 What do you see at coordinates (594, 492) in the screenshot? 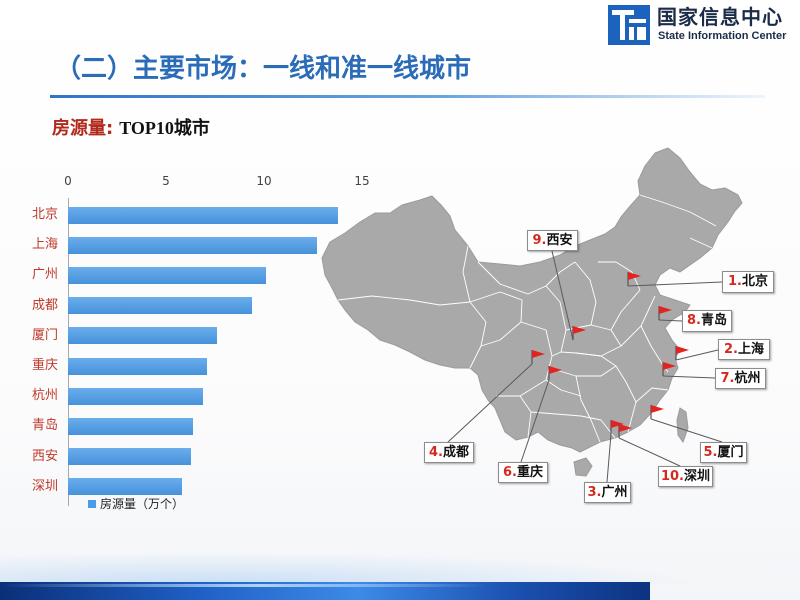
I see `map-label-rank: 3.` at bounding box center [594, 492].